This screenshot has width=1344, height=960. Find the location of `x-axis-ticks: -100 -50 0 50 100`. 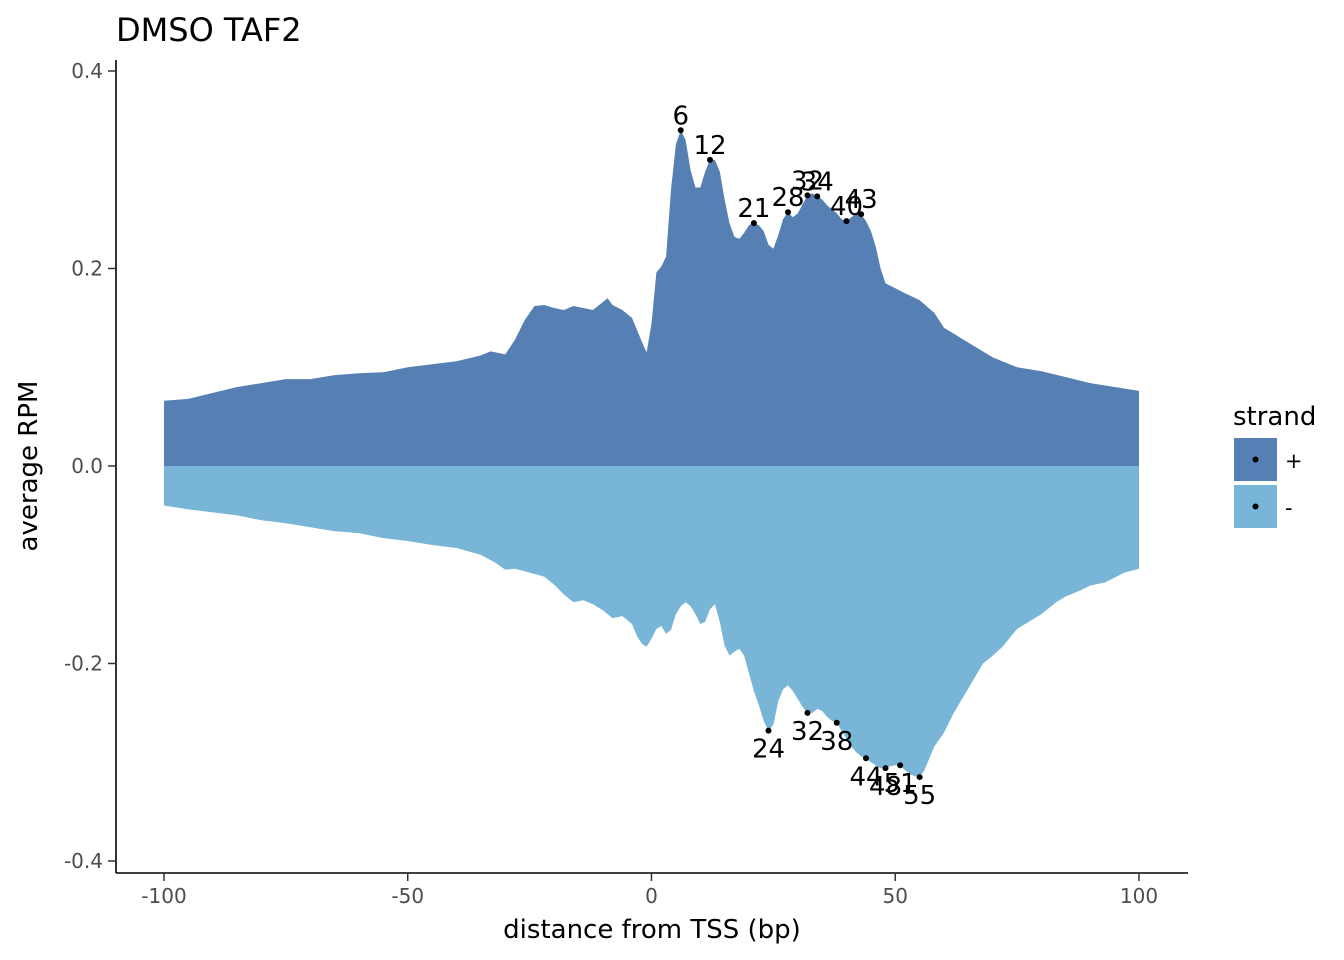

x-axis-ticks: -100 -50 0 50 100 is located at coordinates (649, 890).